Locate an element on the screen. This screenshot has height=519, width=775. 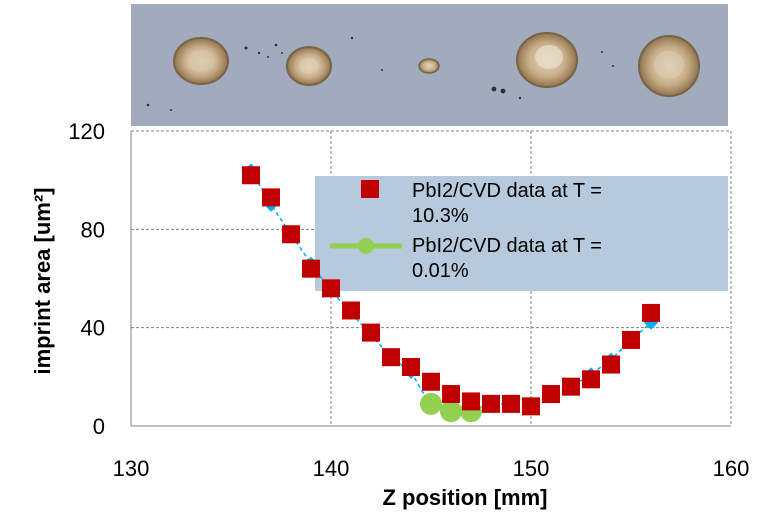
y-tick-label: 120 is located at coordinates (86, 131).